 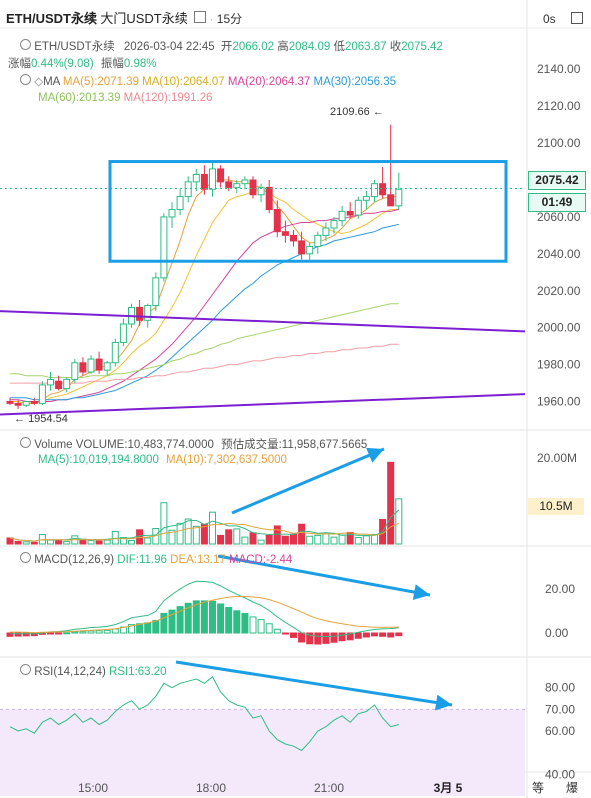 I want to click on consolidation-box, so click(x=308, y=211).